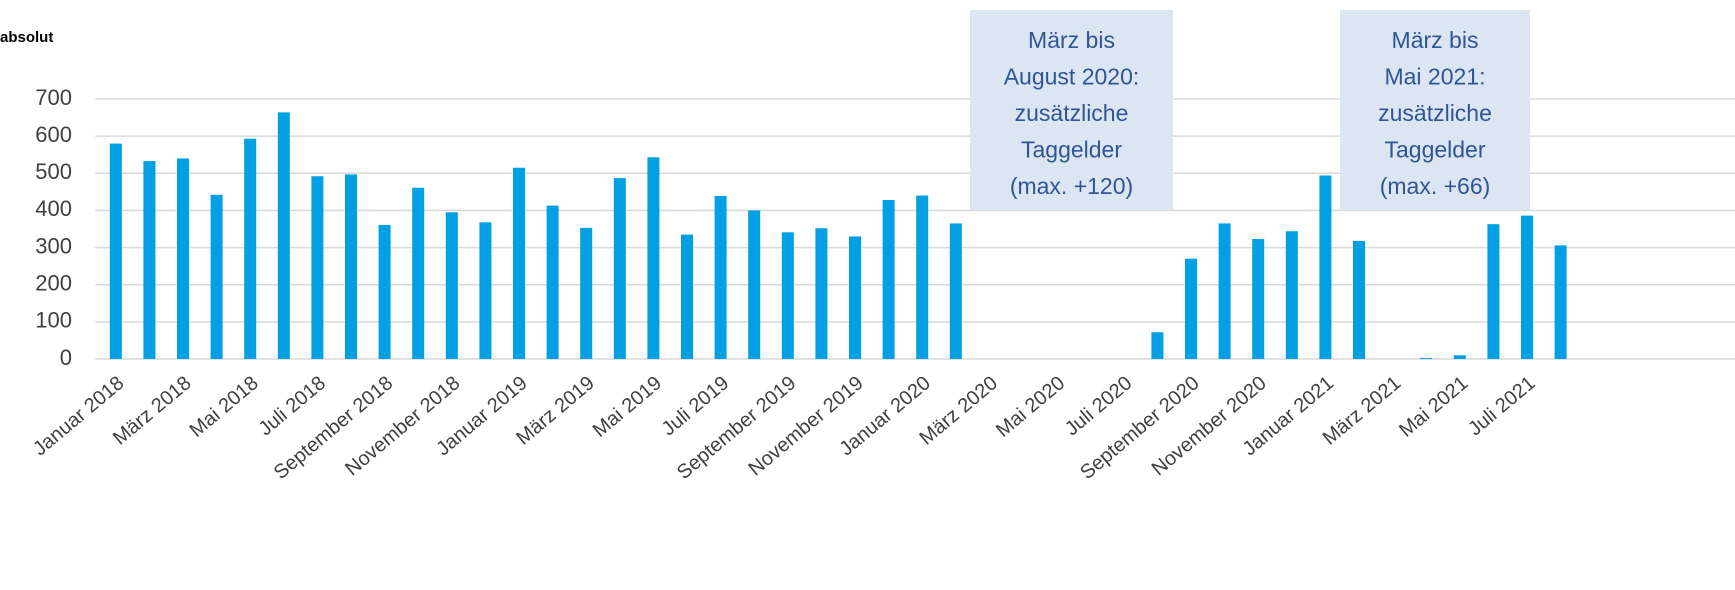 This screenshot has height=590, width=1735. Describe the element at coordinates (1435, 186) in the screenshot. I see `annotation-text: (max. +66)` at that location.